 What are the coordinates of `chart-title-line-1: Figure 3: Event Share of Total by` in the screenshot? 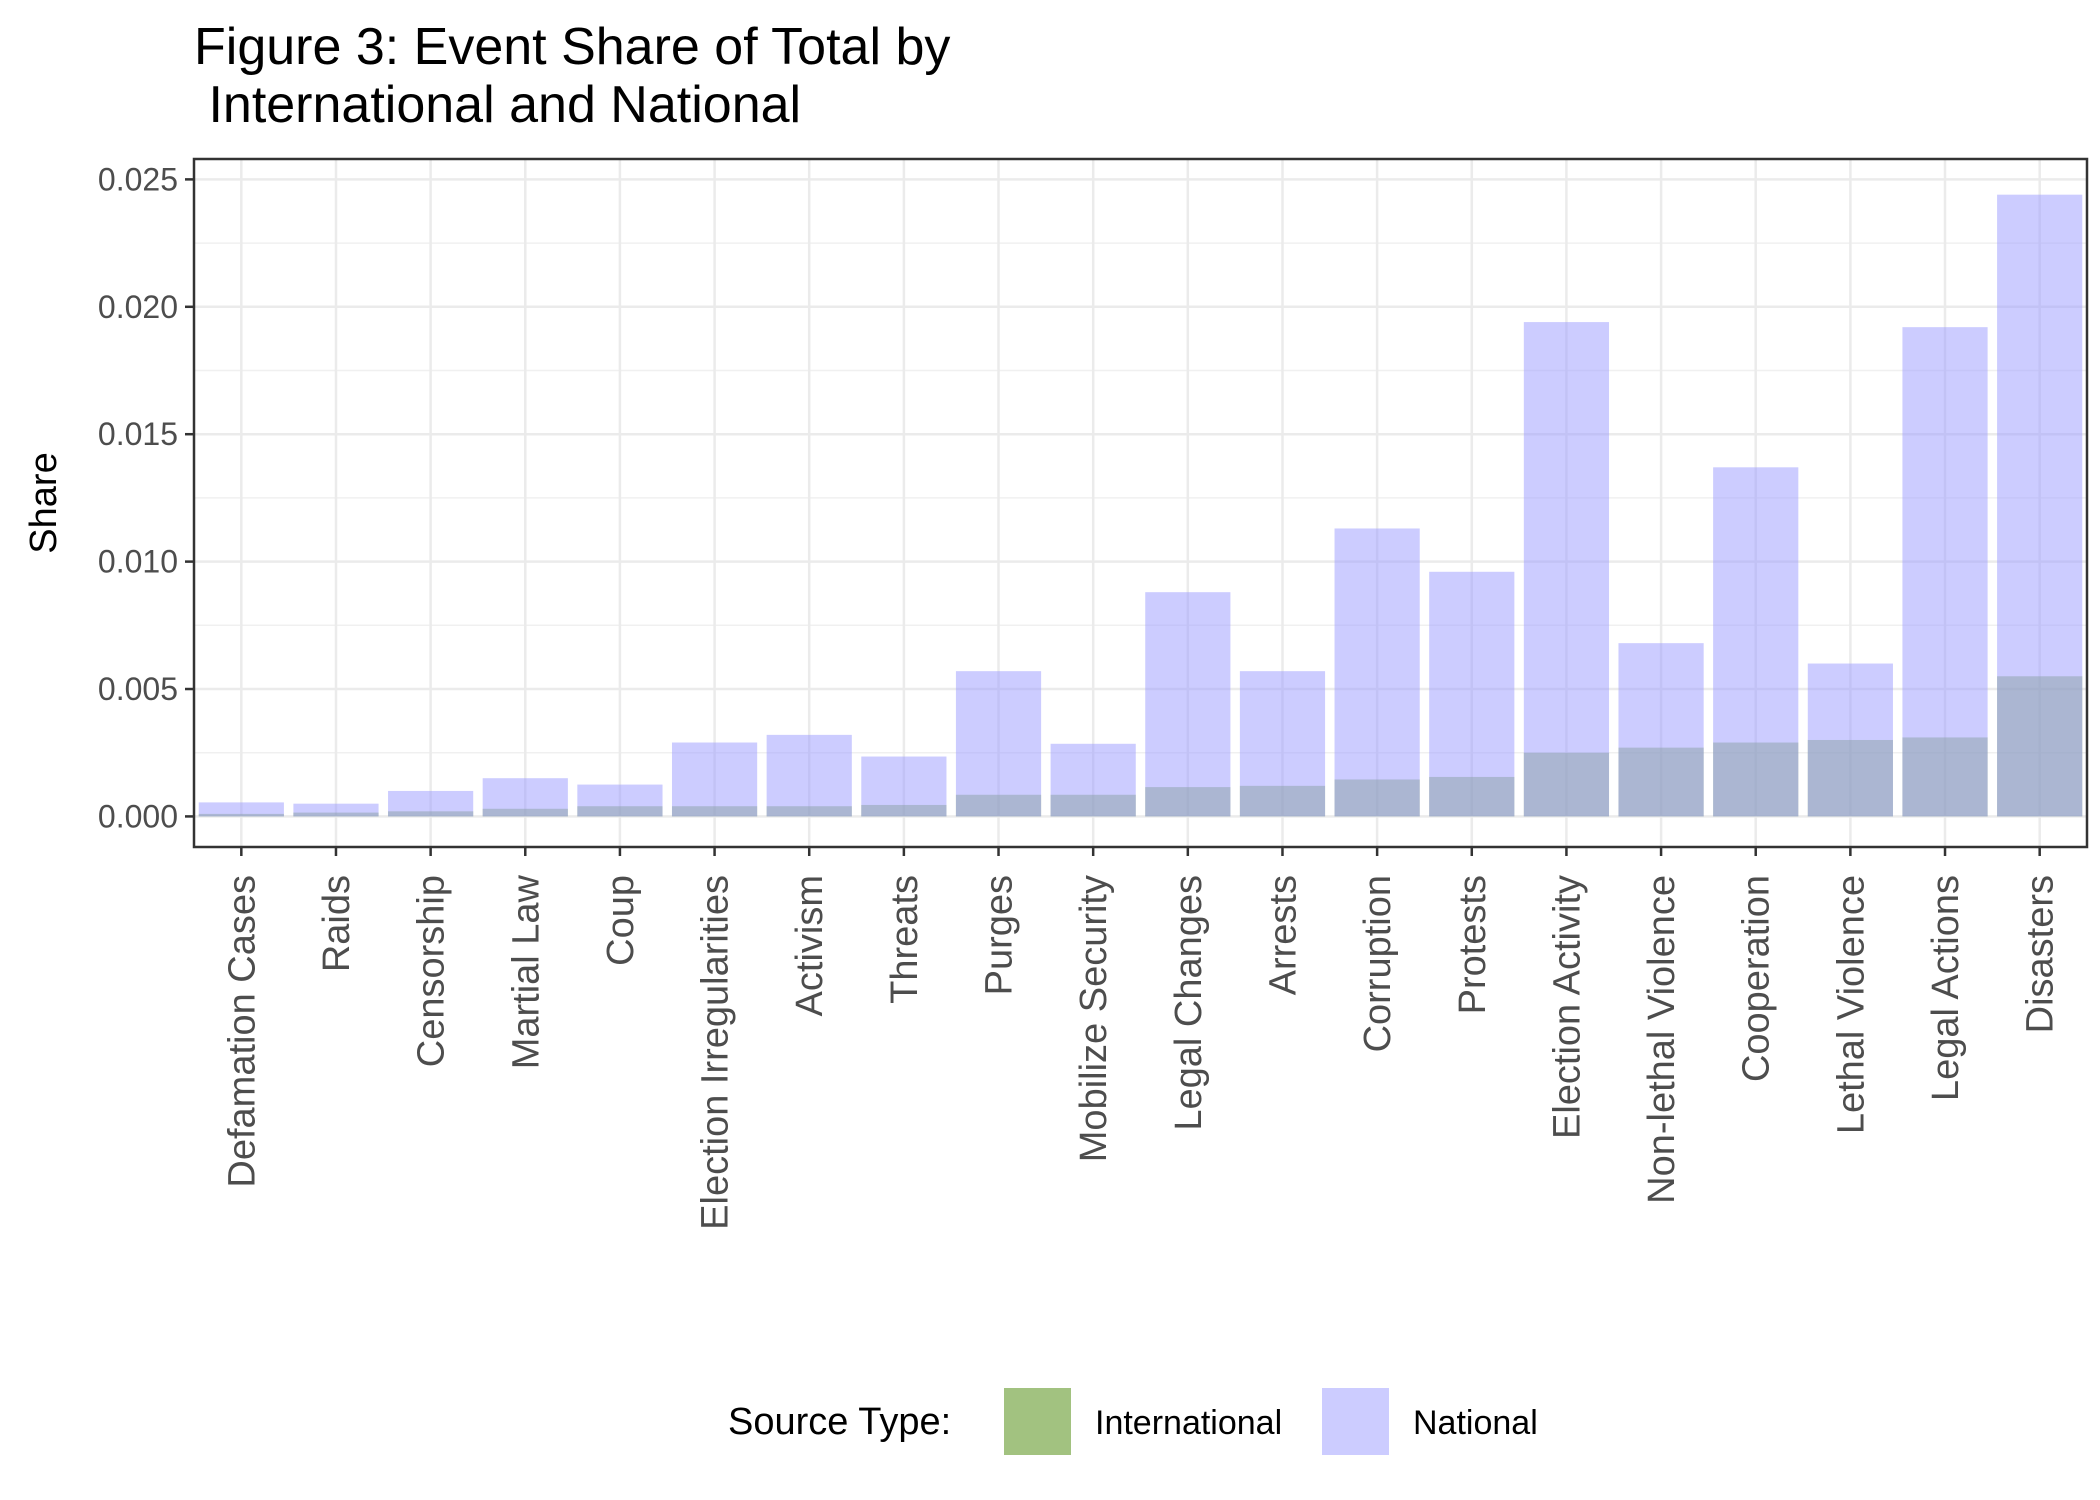 It's located at (572, 47).